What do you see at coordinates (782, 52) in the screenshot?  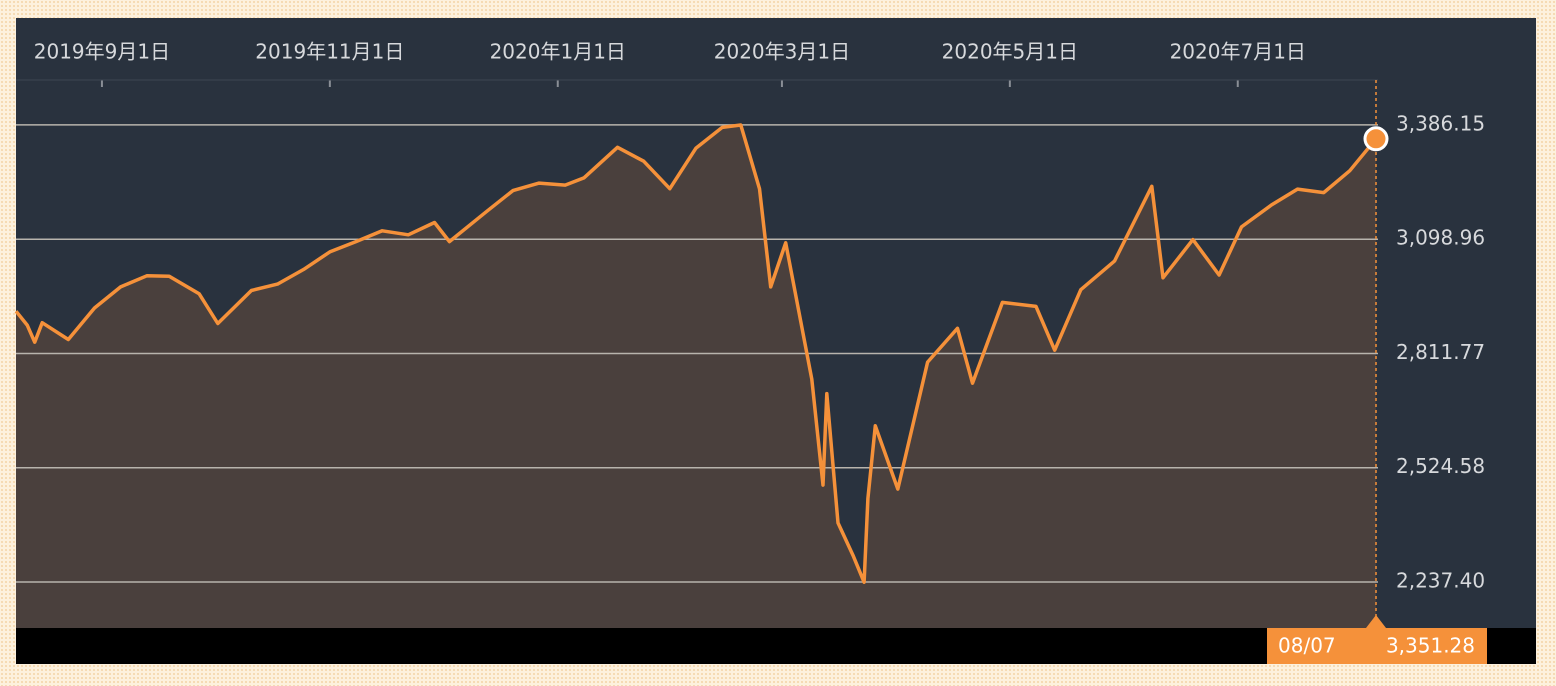 I see `x-tick-label: 2020年3月1日` at bounding box center [782, 52].